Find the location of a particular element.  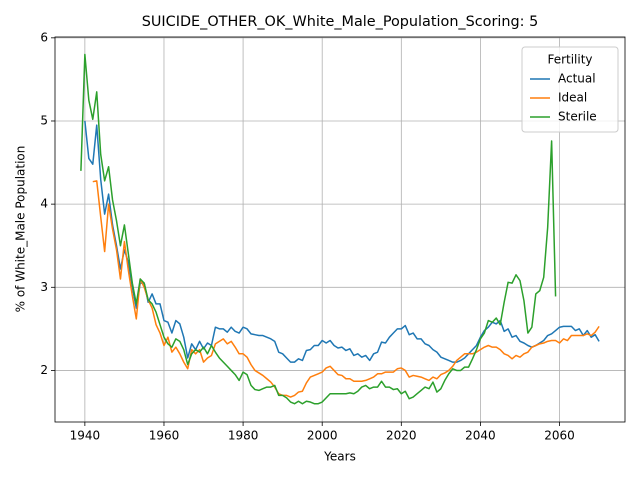

y-tick-label: 6 is located at coordinates (44, 37).